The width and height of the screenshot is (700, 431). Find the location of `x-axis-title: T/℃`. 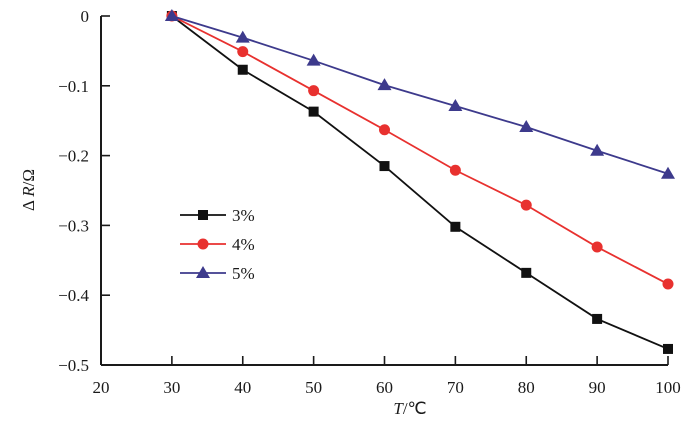

x-axis-title: T/℃ is located at coordinates (409, 408).